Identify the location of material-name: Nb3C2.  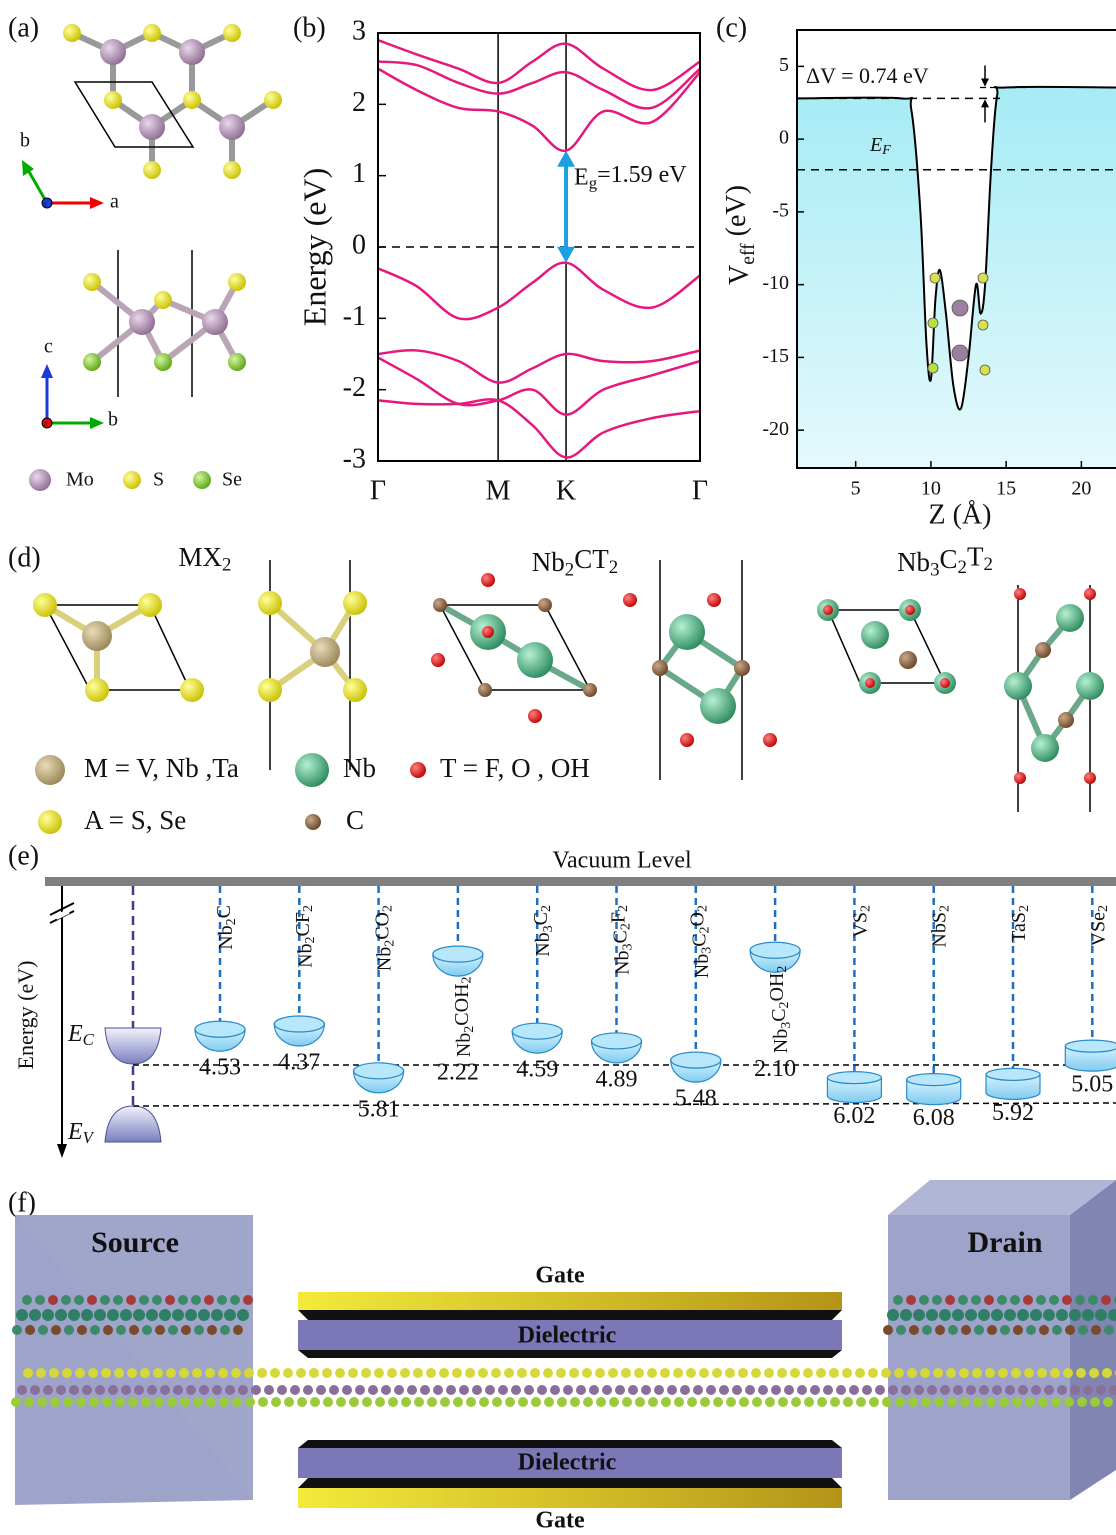
(543, 931).